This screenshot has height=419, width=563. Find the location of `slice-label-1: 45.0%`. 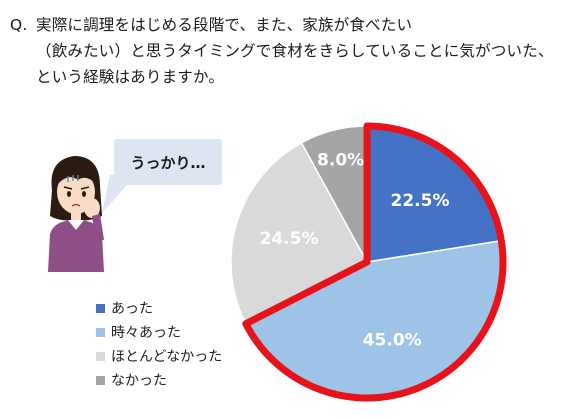

slice-label-1: 45.0% is located at coordinates (392, 341).